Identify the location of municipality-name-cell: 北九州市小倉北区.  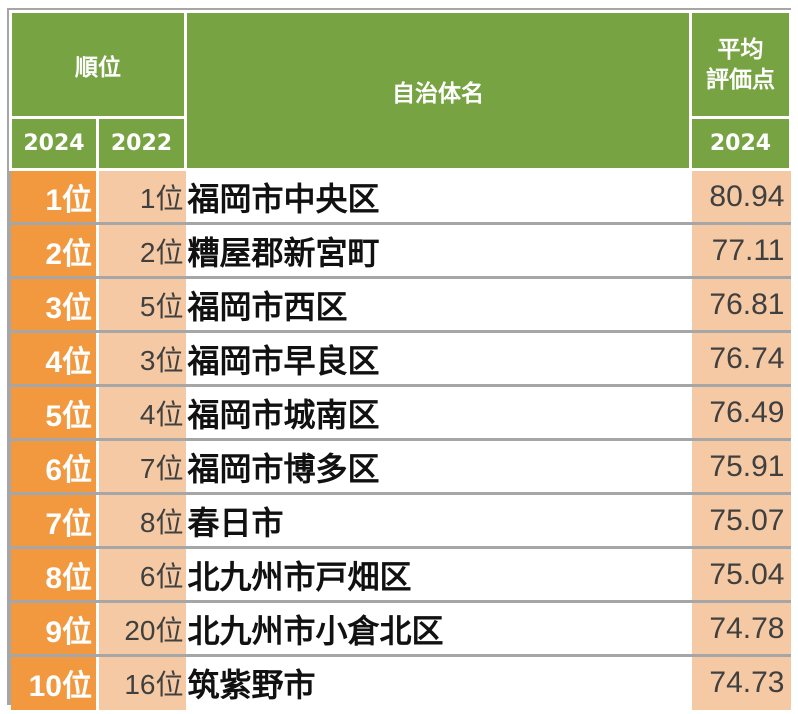
(438, 629).